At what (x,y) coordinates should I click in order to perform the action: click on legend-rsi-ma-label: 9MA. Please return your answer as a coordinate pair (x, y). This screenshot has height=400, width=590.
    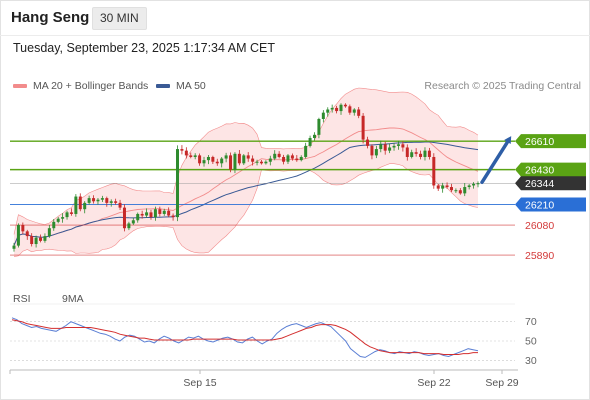
    Looking at the image, I should click on (73, 299).